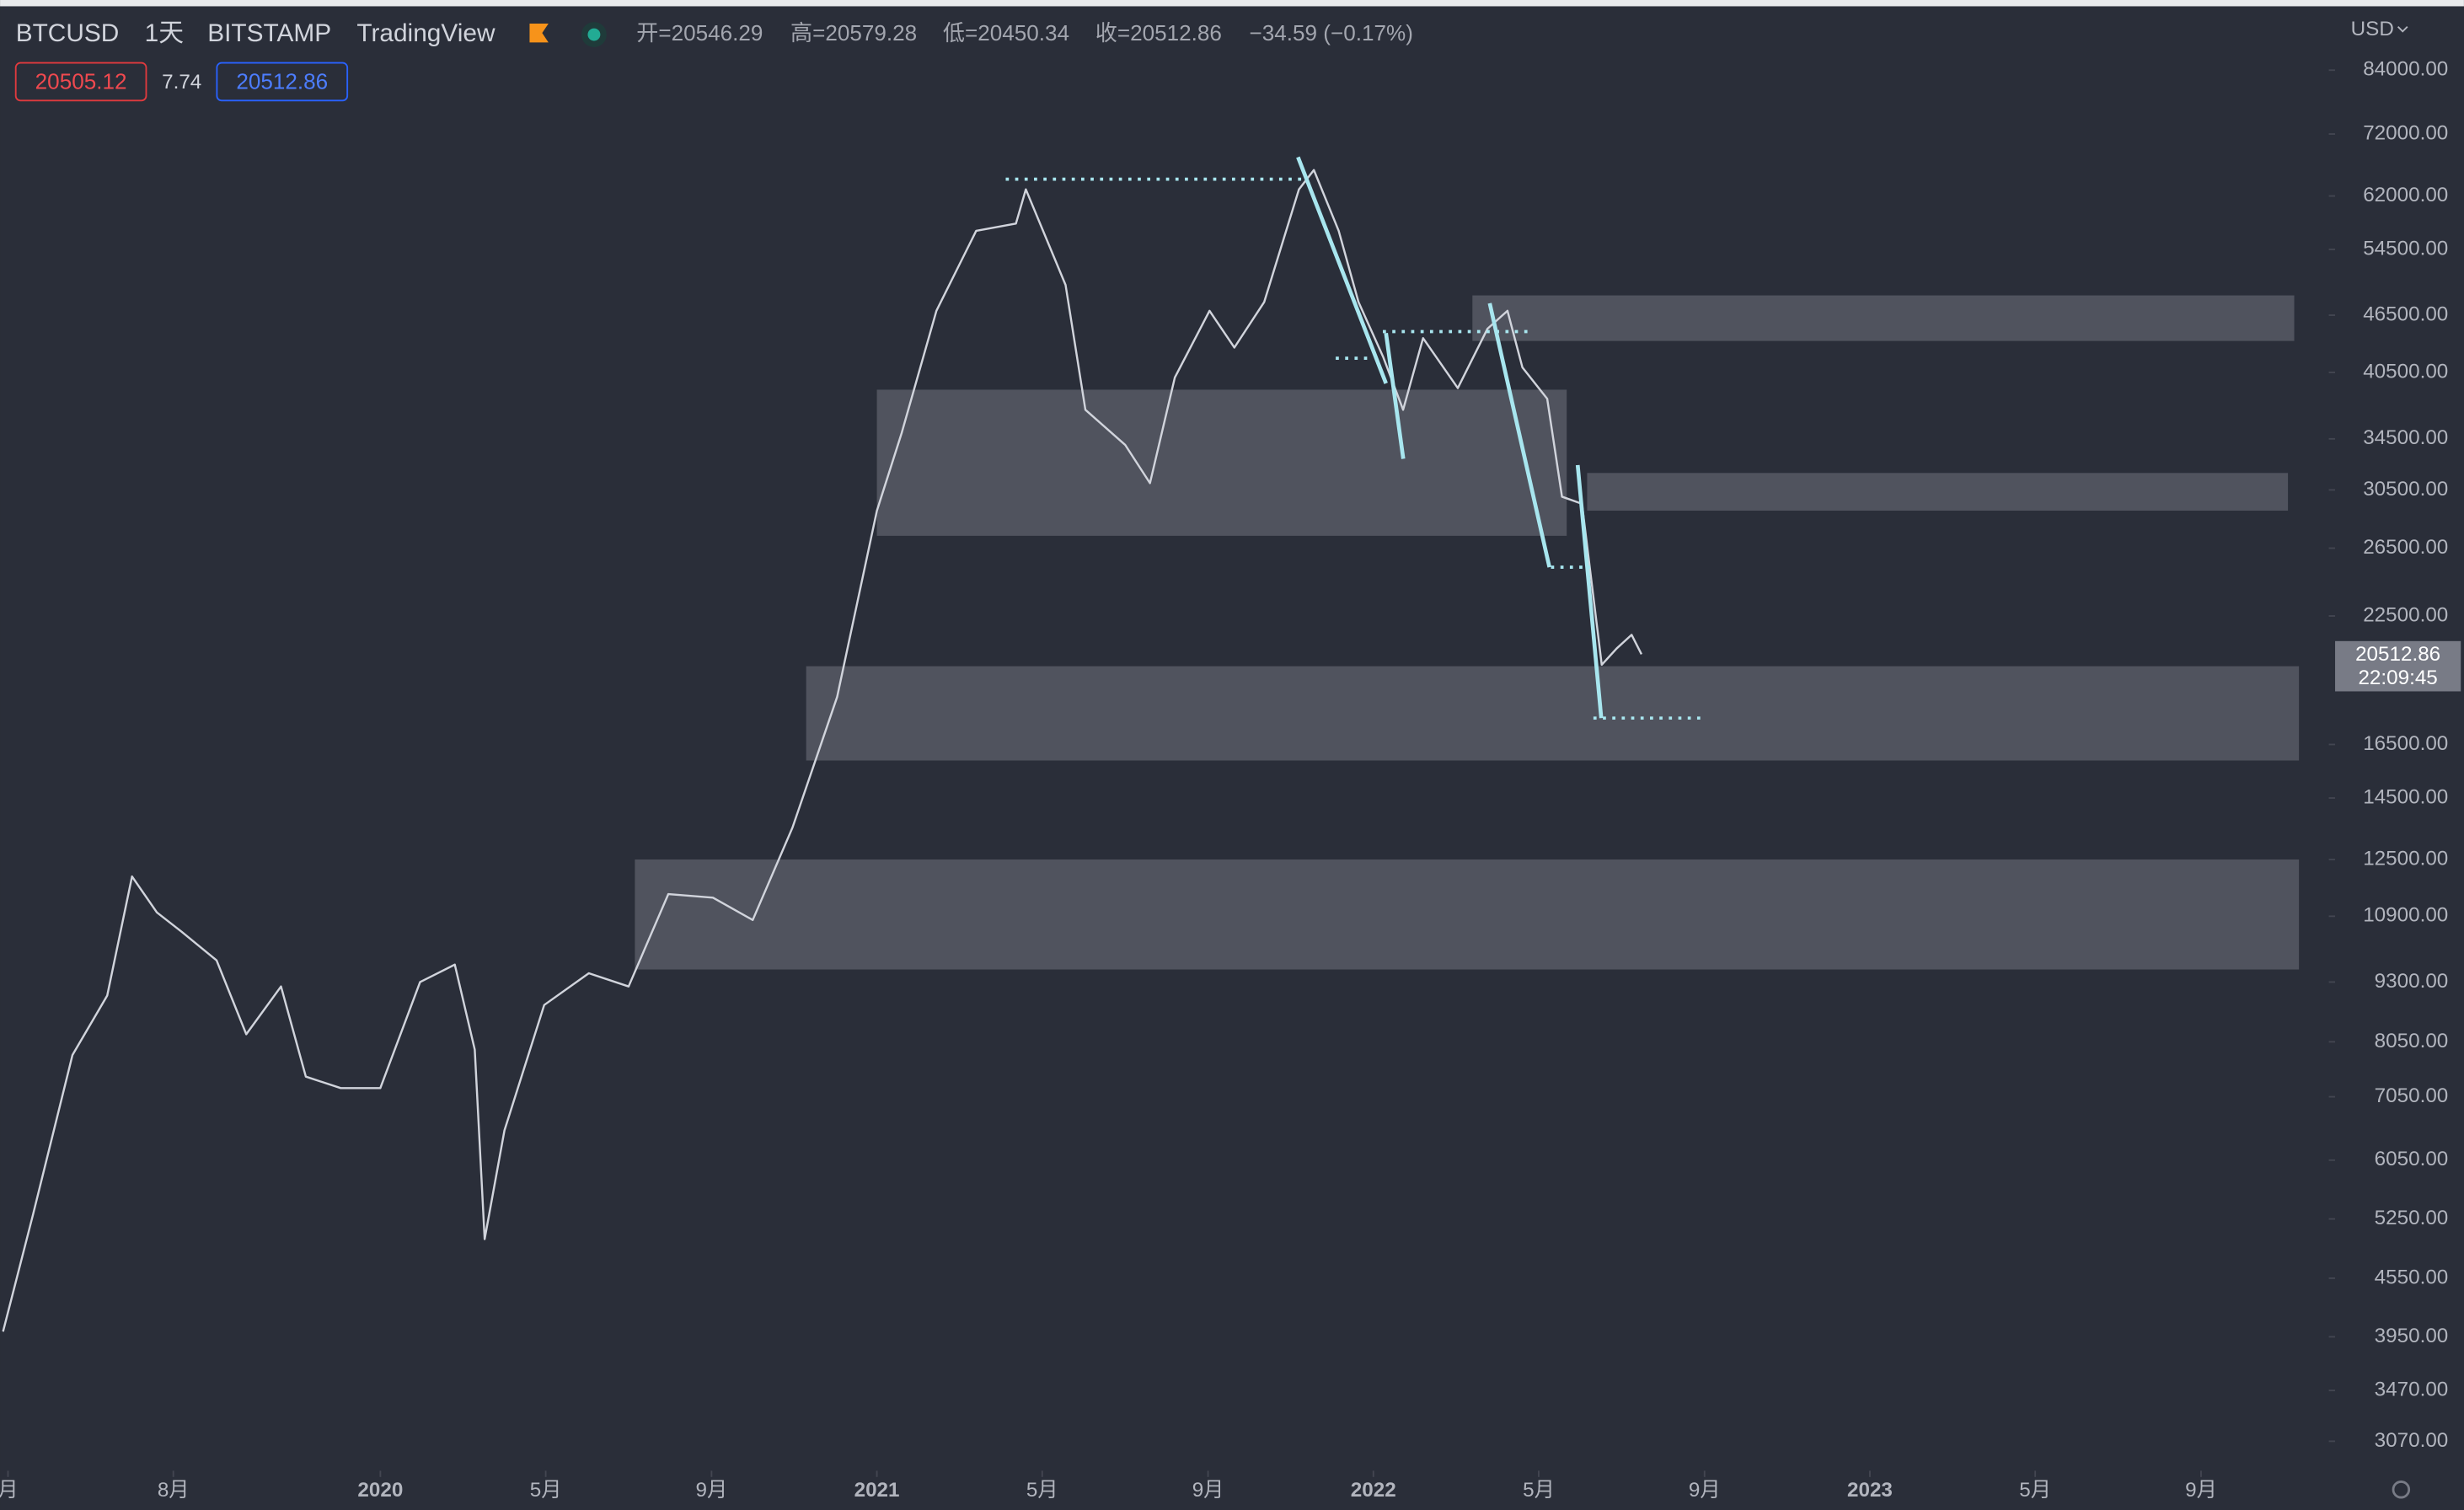 This screenshot has height=1510, width=2464. What do you see at coordinates (699, 33) in the screenshot?
I see `open: 开=20546.29` at bounding box center [699, 33].